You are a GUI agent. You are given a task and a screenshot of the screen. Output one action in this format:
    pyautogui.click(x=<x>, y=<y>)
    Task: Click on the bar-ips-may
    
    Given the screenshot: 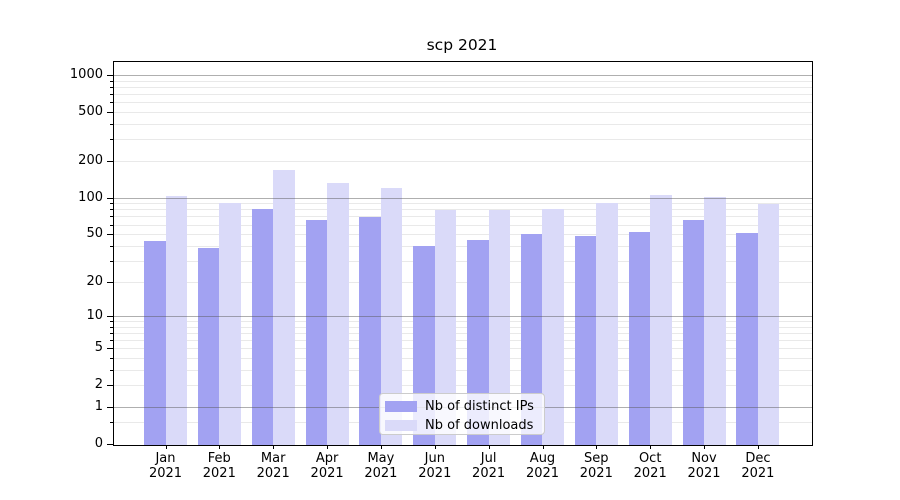 What is the action you would take?
    pyautogui.click(x=370, y=331)
    